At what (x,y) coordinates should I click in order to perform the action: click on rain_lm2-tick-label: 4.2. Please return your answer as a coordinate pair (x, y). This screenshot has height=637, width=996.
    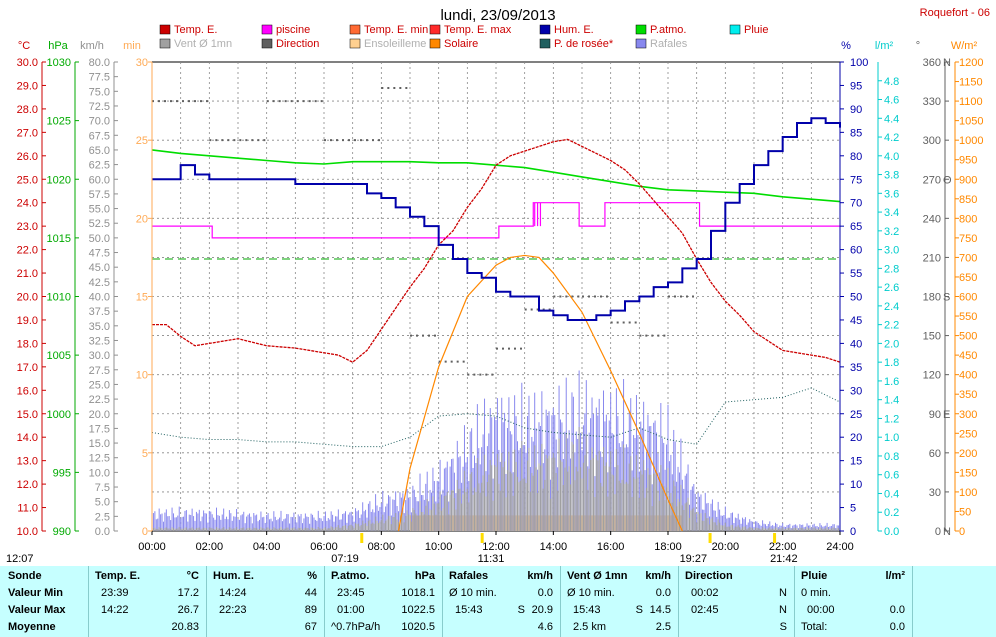
    Looking at the image, I should click on (891, 138).